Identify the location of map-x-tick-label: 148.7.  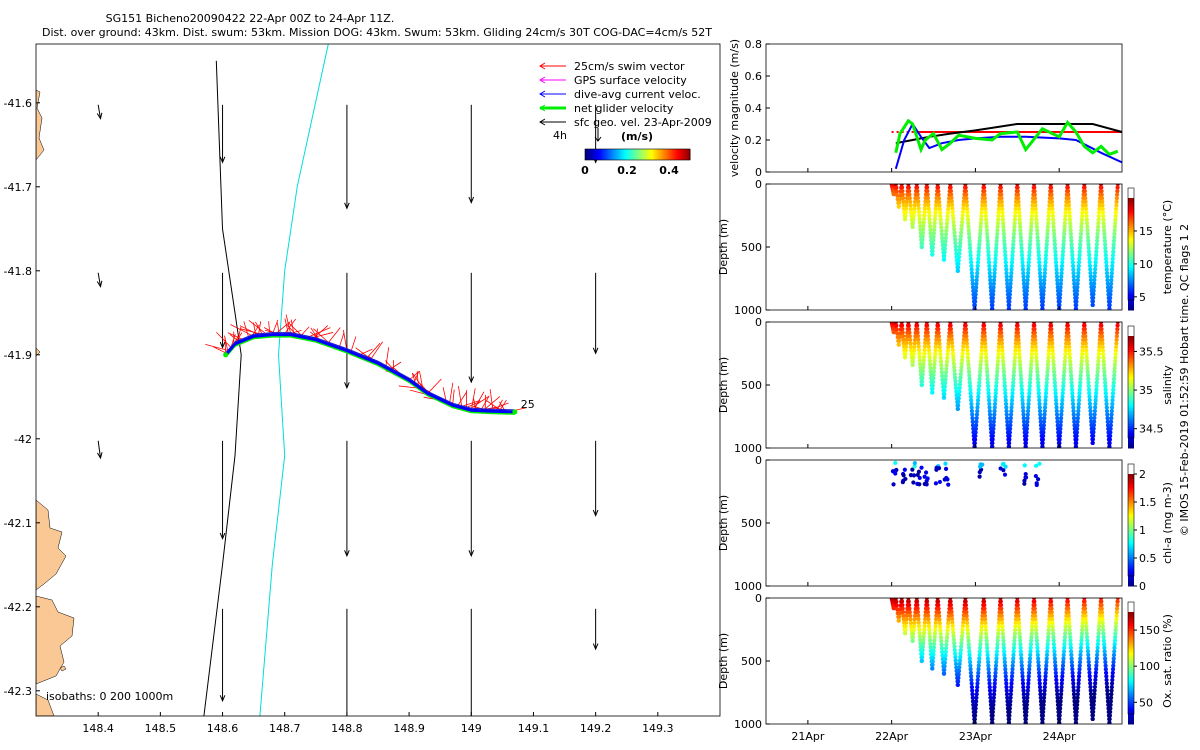
(285, 728).